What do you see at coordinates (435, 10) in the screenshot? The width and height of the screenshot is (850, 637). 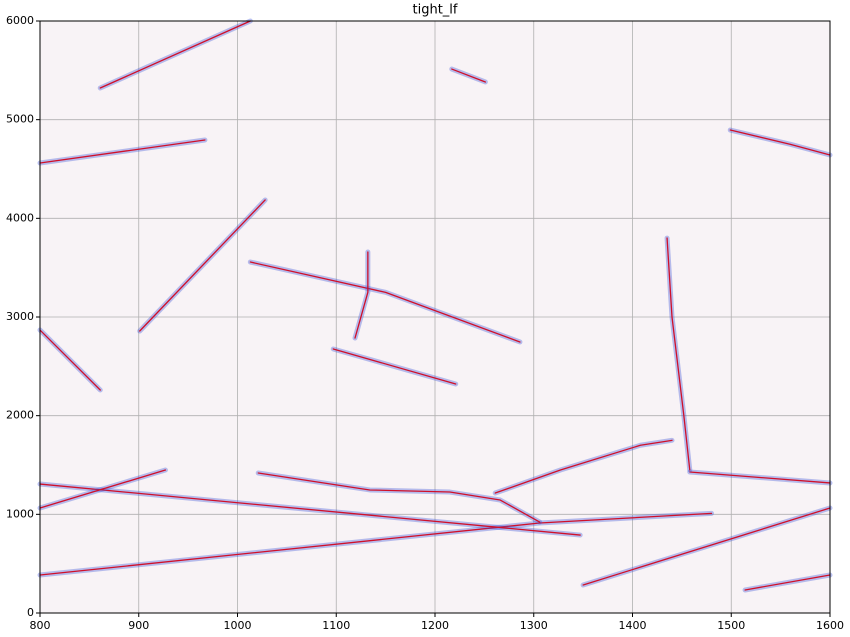 I see `chart-title: tight_lf` at bounding box center [435, 10].